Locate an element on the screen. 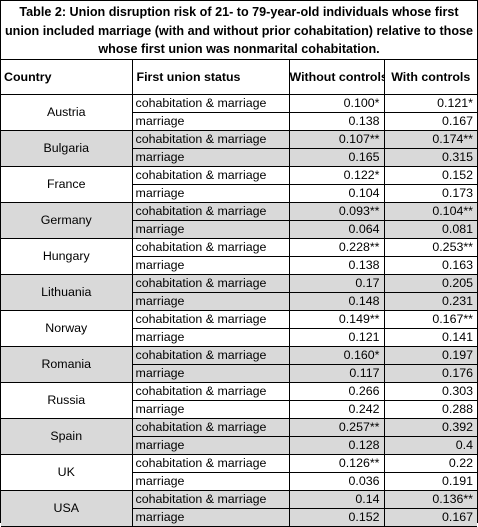  country-cell: France is located at coordinates (67, 184).